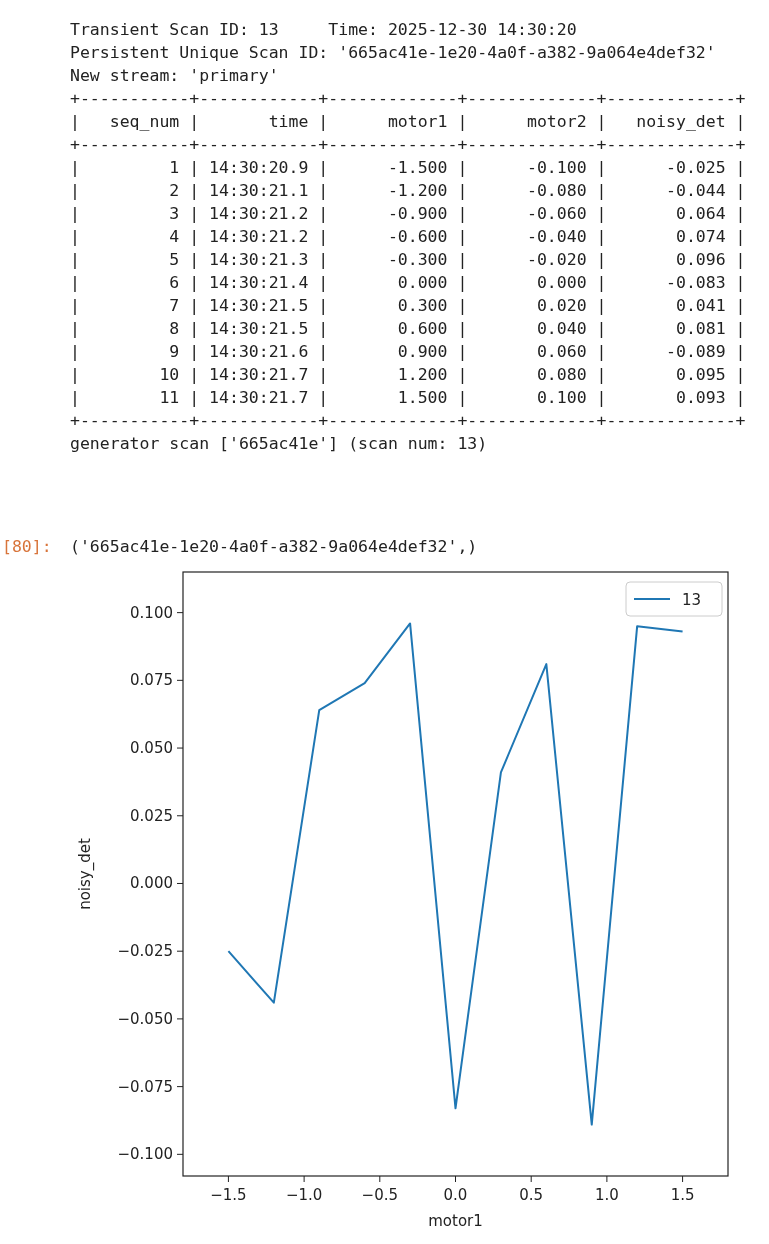 This screenshot has width=769, height=1244. Describe the element at coordinates (408, 282) in the screenshot. I see `text: | 6 | 14:30:21.4 | 0.000 | 0.000 | -0.083 |` at that location.